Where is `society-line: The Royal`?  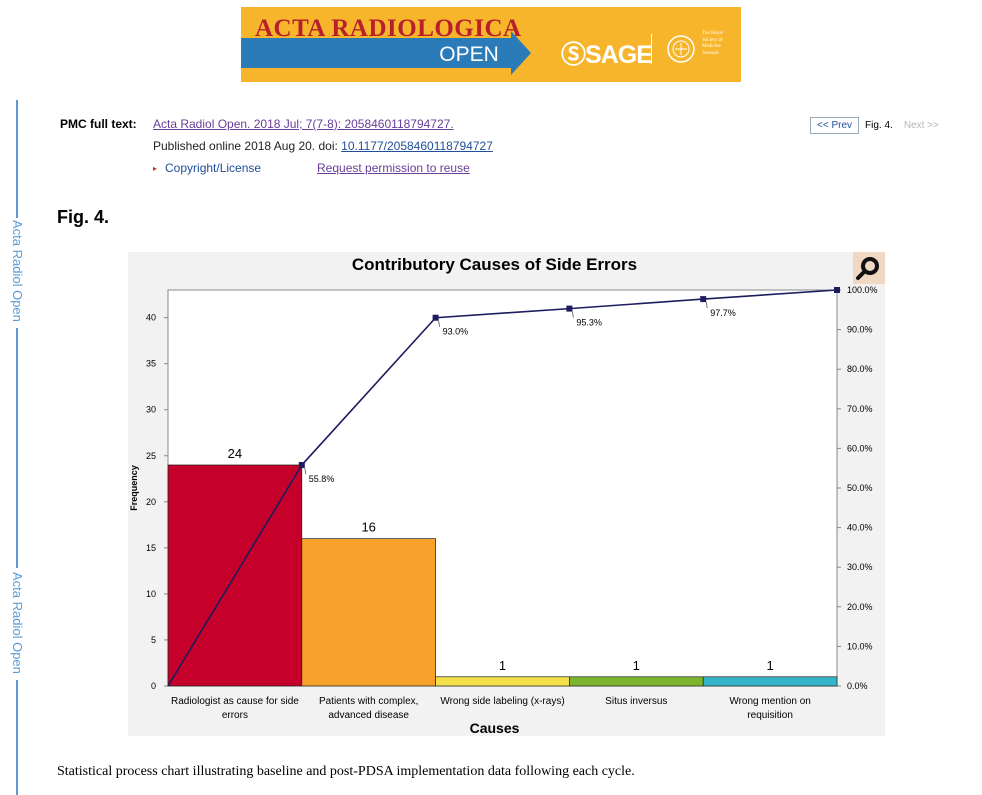
society-line: The Royal is located at coordinates (712, 33).